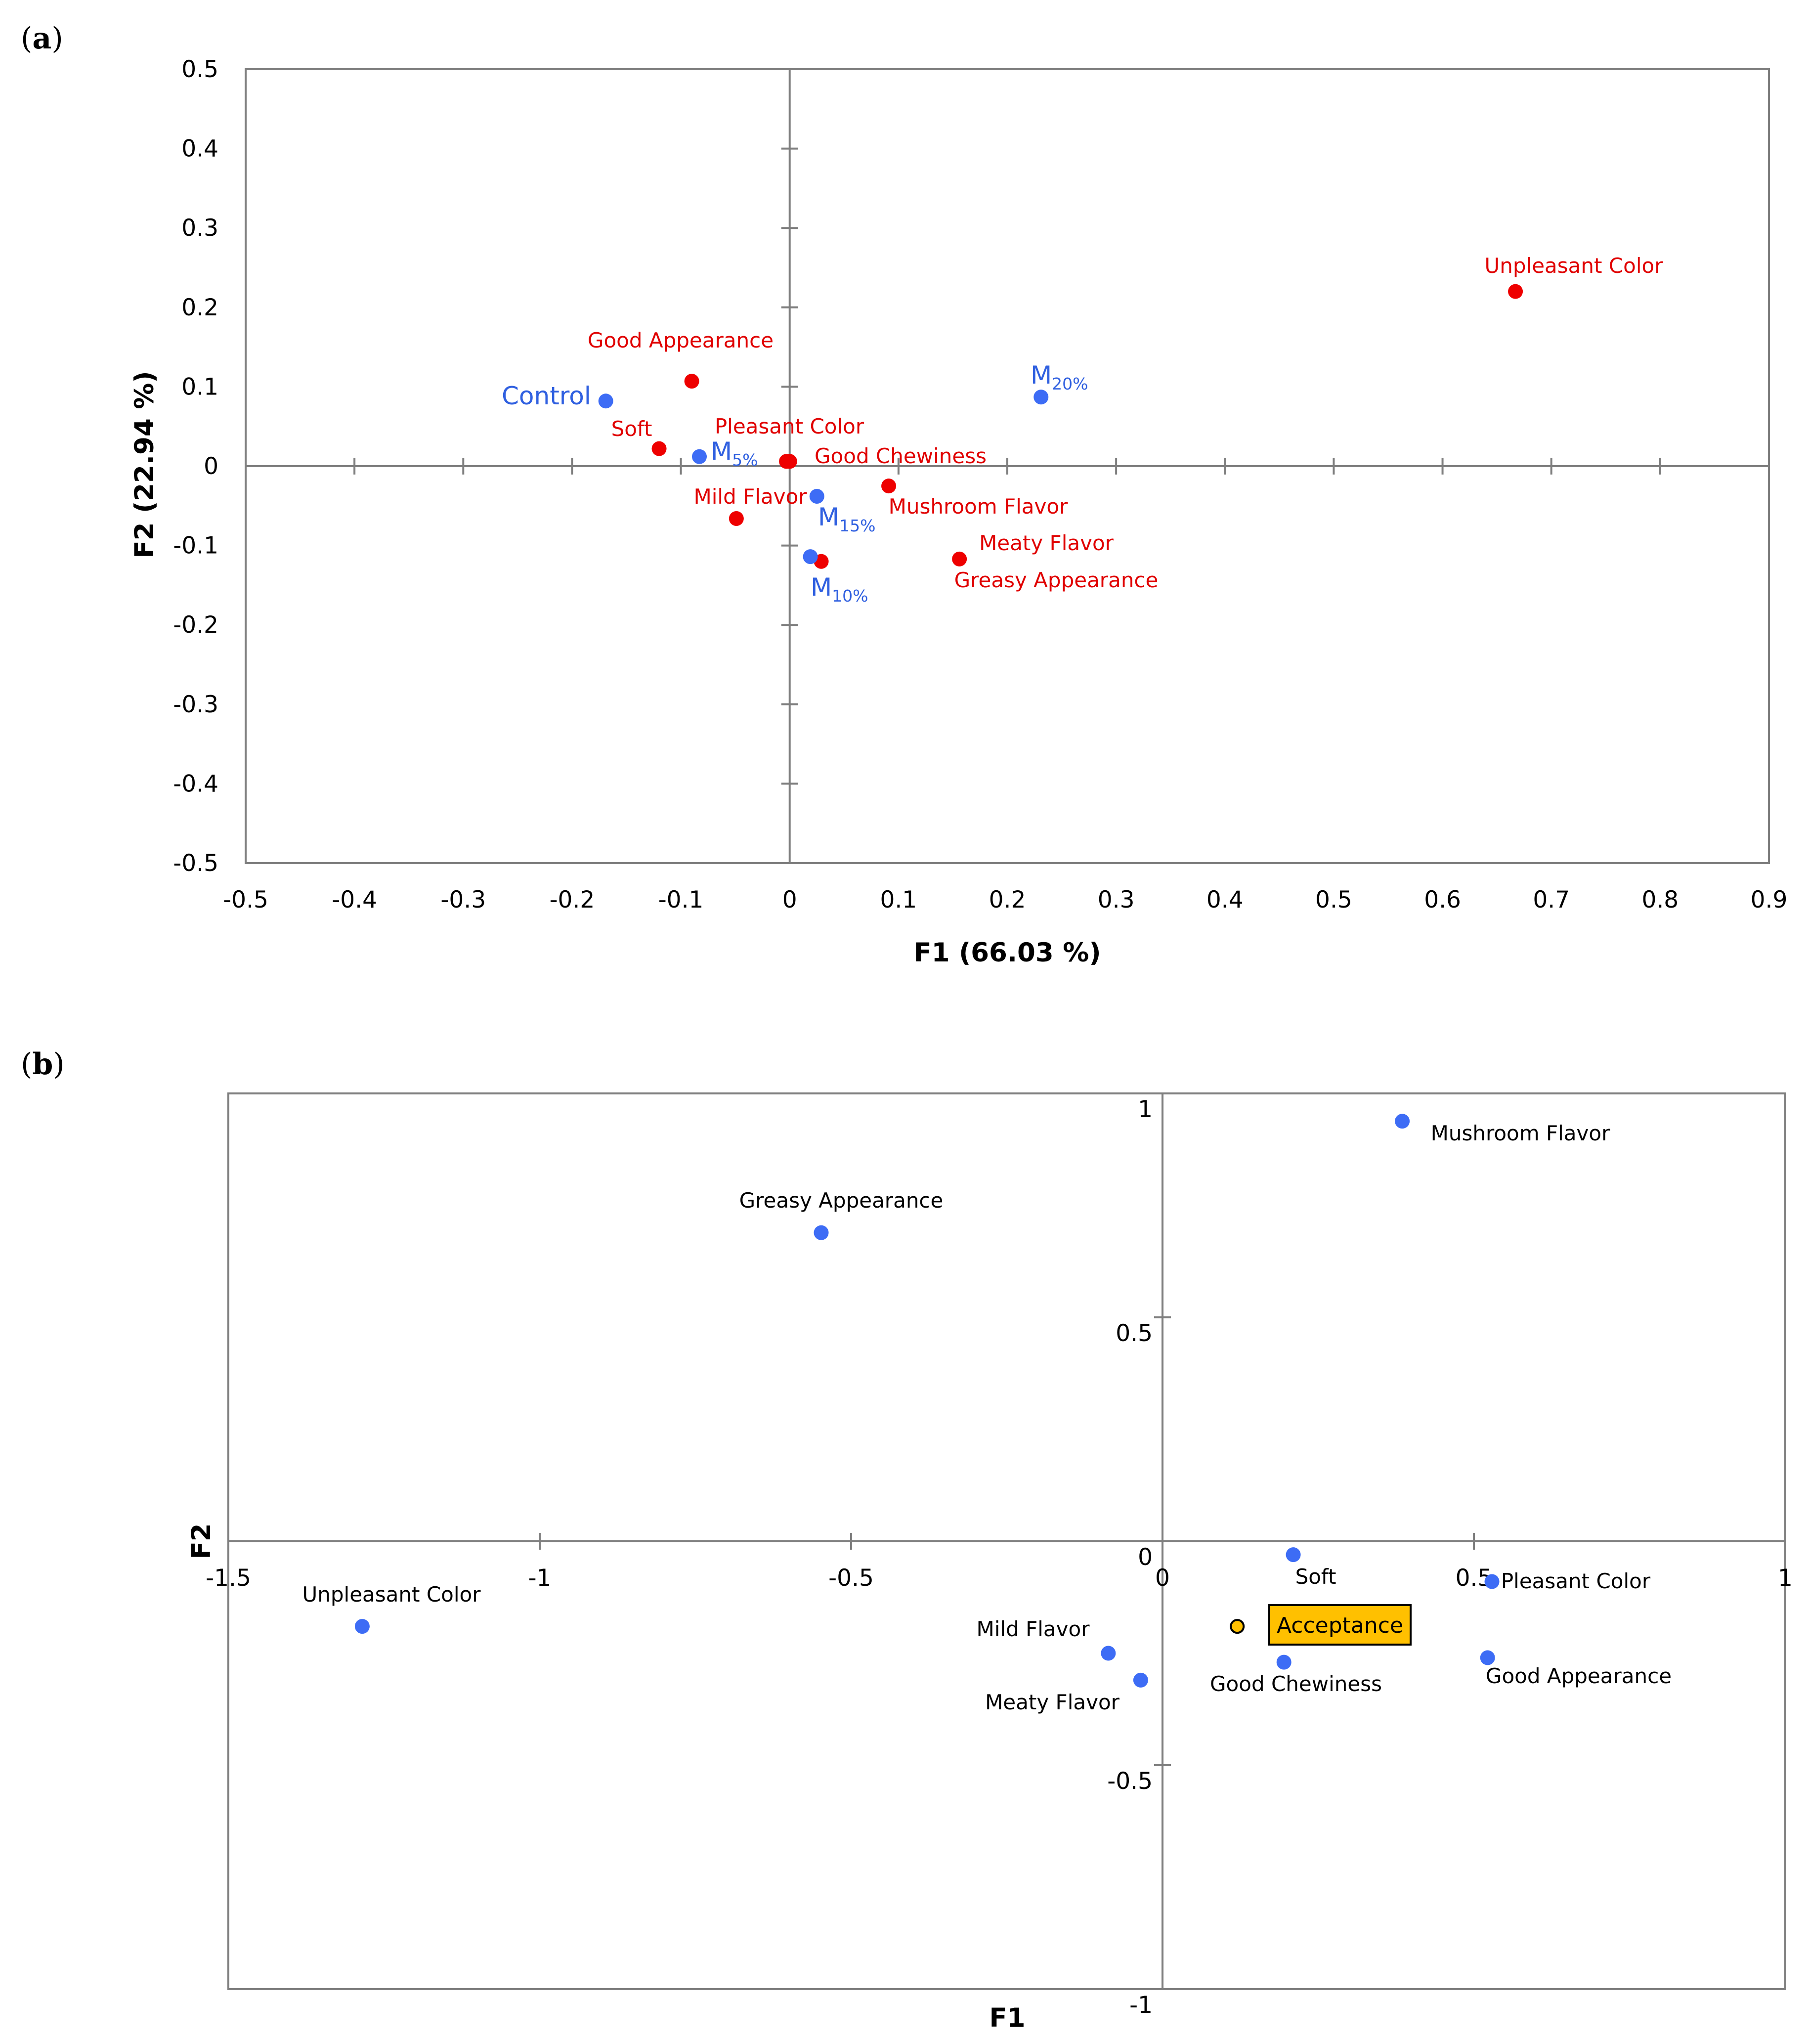 The image size is (1808, 2044). I want to click on x-tick-label-b: 0, so click(1162, 1578).